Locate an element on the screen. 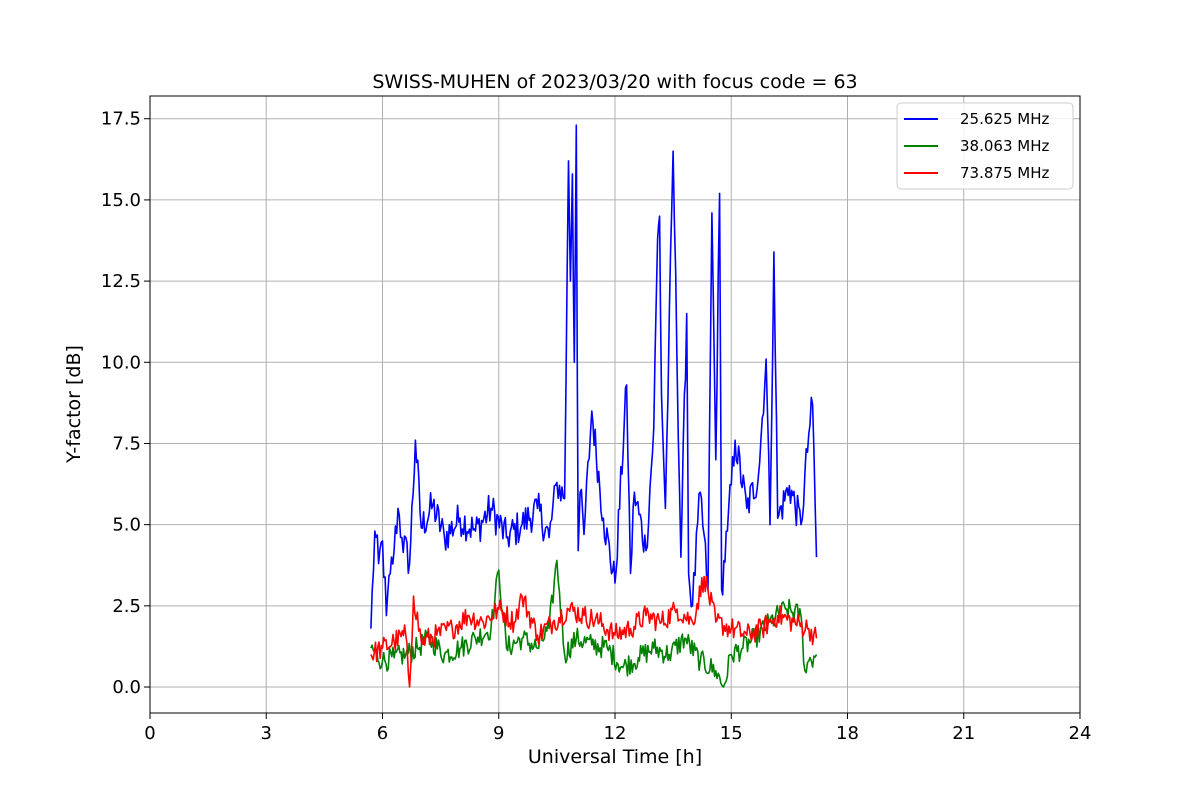  y-tick-label: 7.5 is located at coordinates (126, 443).